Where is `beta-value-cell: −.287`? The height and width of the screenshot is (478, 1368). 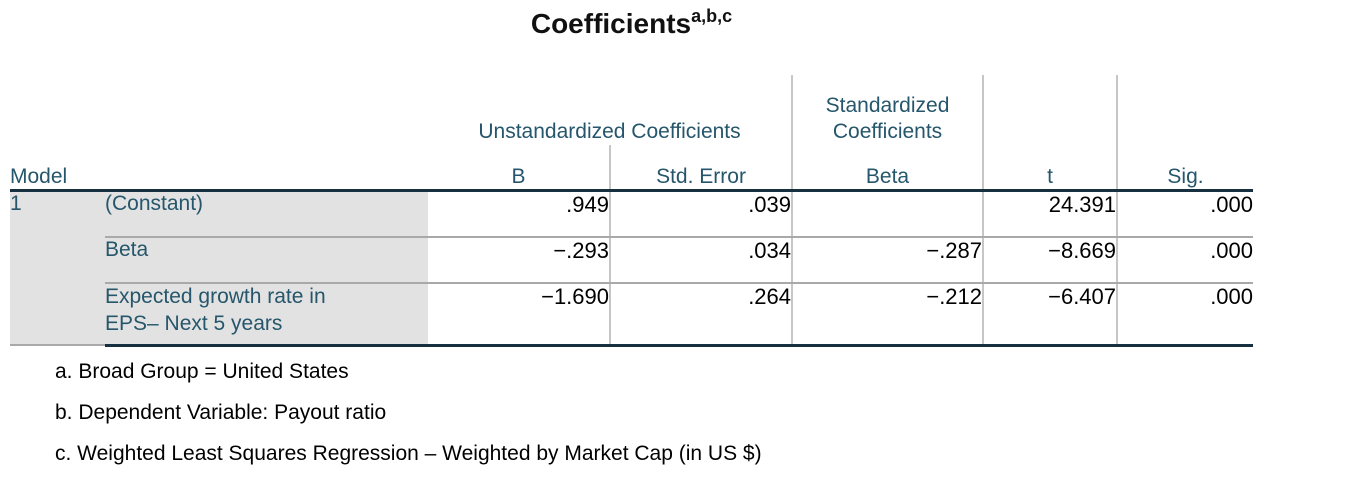 beta-value-cell: −.287 is located at coordinates (888, 260).